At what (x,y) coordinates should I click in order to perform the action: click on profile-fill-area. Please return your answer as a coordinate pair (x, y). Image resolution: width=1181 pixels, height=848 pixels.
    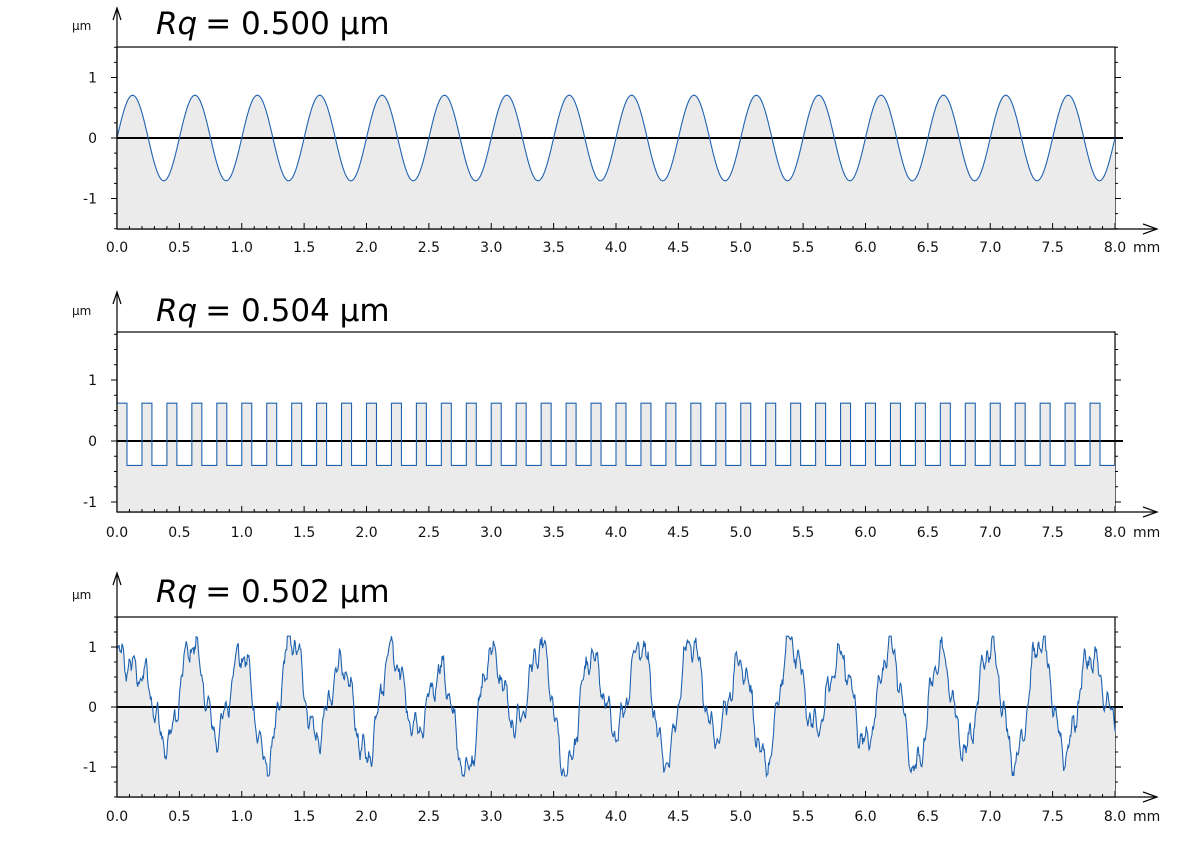
    Looking at the image, I should click on (616, 162).